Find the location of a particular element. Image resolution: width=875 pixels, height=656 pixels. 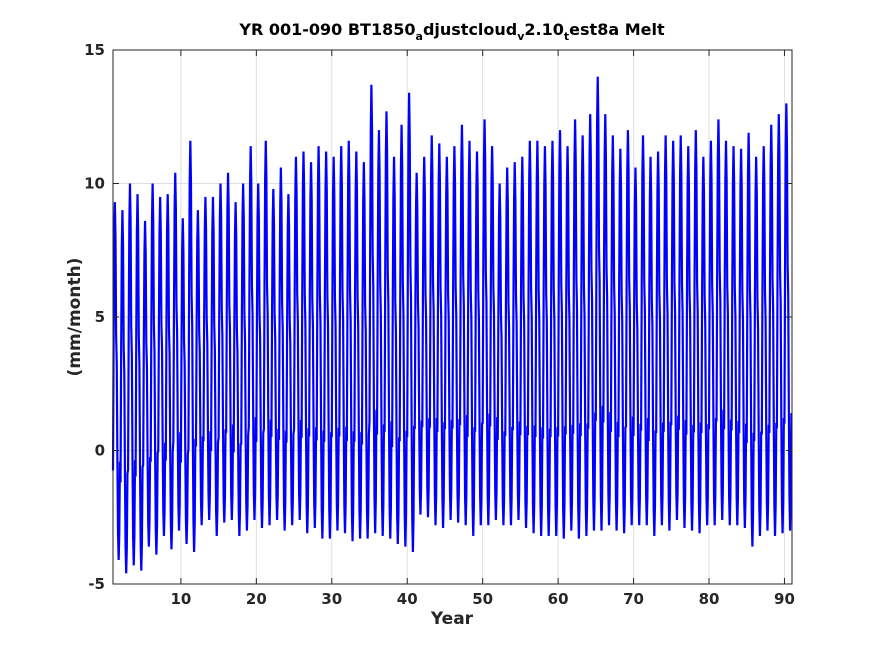

y-tick-label: -5 is located at coordinates (96, 584).